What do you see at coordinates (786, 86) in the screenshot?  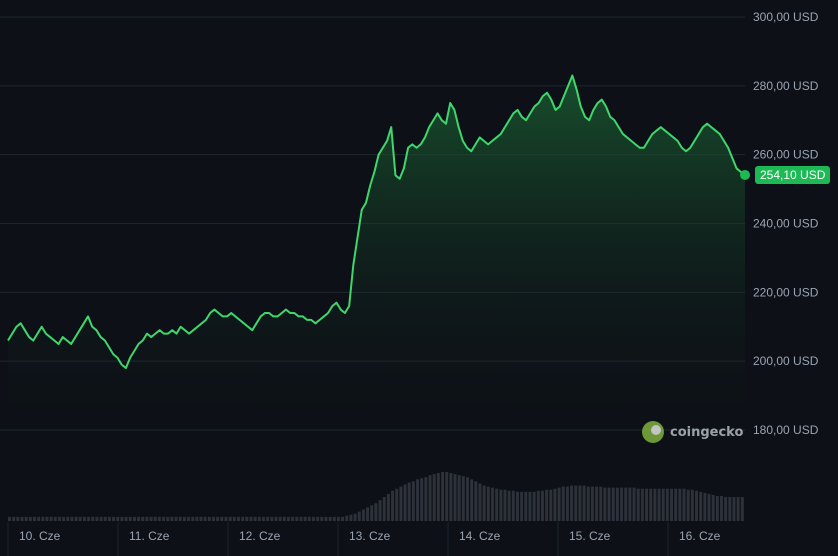 I see `y-tick-label: 280,00 USD` at bounding box center [786, 86].